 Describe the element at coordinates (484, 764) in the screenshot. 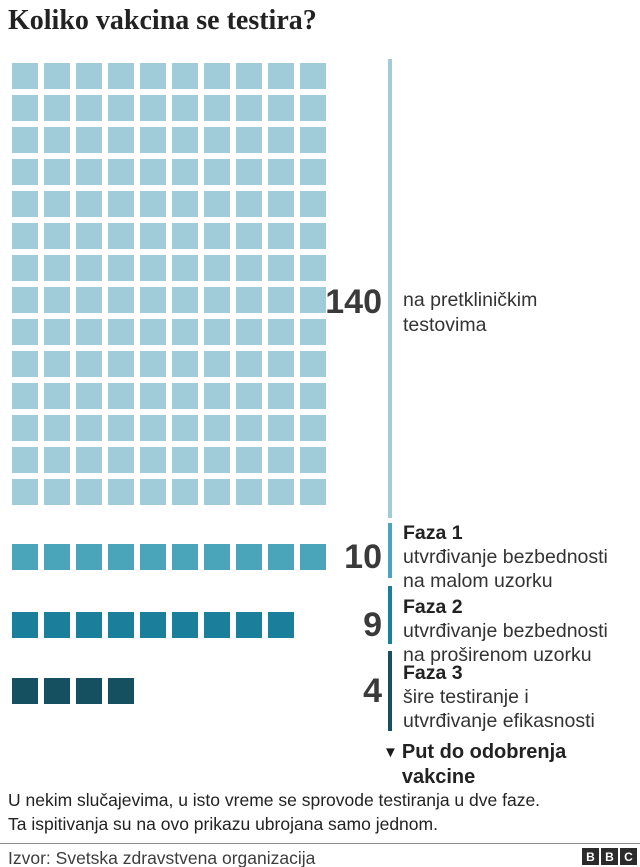

I see `axis-annotation-text: Put do odobrenja vakcine` at that location.